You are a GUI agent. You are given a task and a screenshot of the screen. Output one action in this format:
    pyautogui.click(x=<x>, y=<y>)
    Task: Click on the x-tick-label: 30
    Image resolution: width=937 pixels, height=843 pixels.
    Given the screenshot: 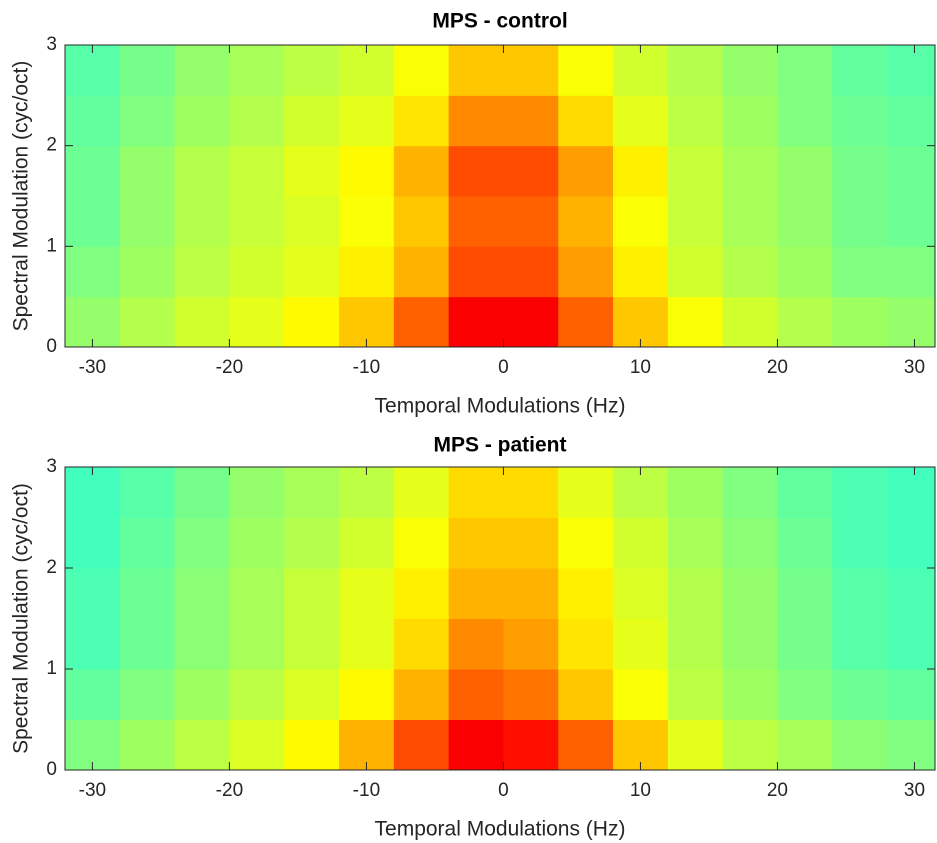 What is the action you would take?
    pyautogui.click(x=914, y=367)
    